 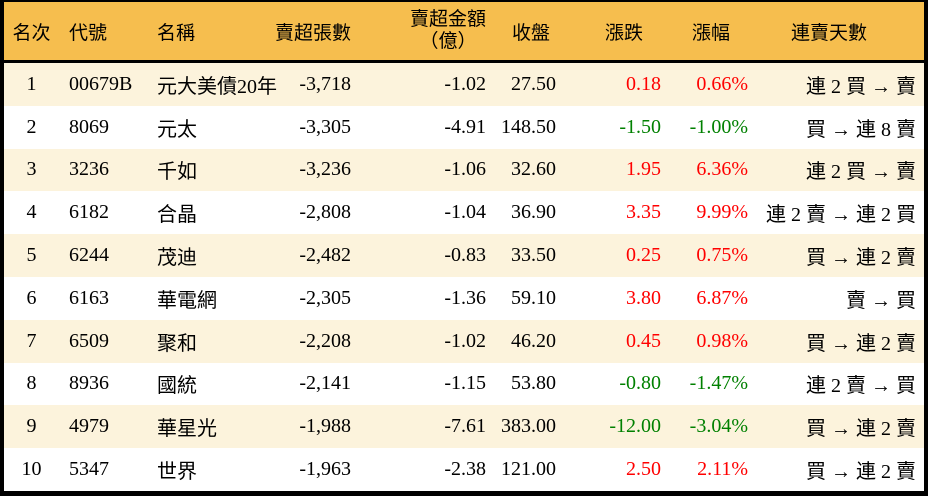 I want to click on amount-cell: -1.06, so click(x=465, y=169).